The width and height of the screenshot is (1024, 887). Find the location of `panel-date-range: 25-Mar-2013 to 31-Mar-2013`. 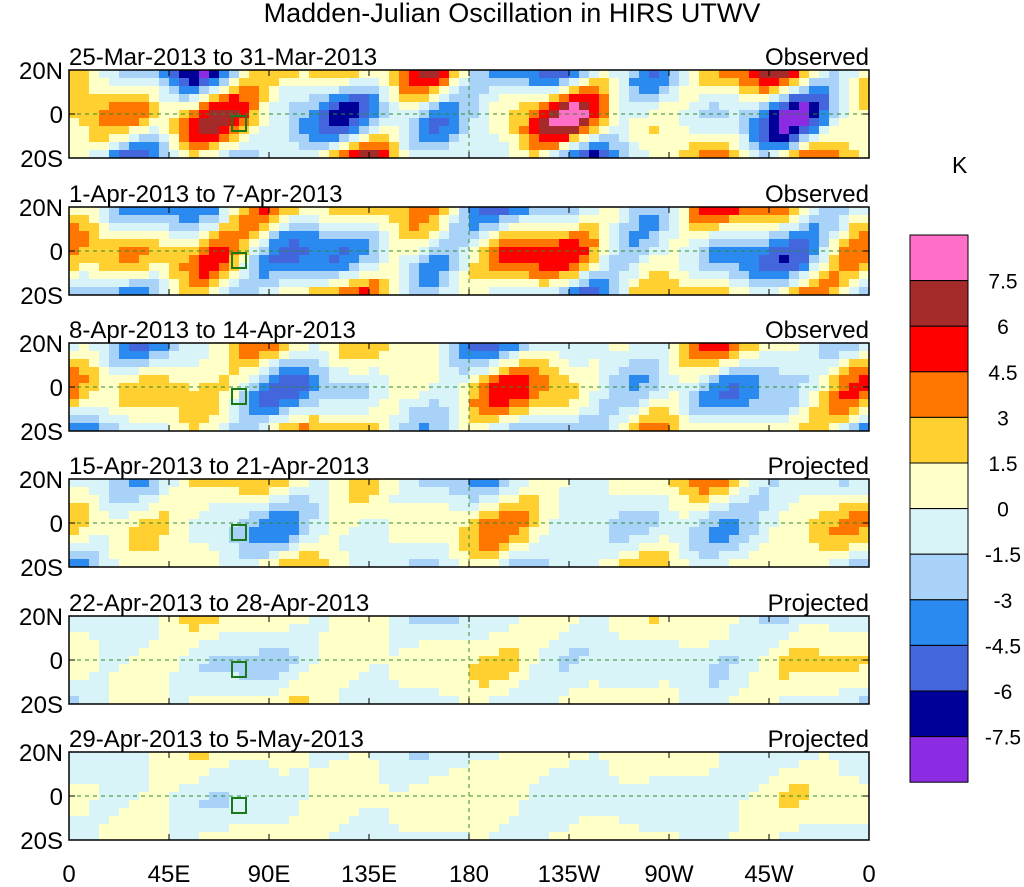

panel-date-range: 25-Mar-2013 to 31-Mar-2013 is located at coordinates (223, 57).